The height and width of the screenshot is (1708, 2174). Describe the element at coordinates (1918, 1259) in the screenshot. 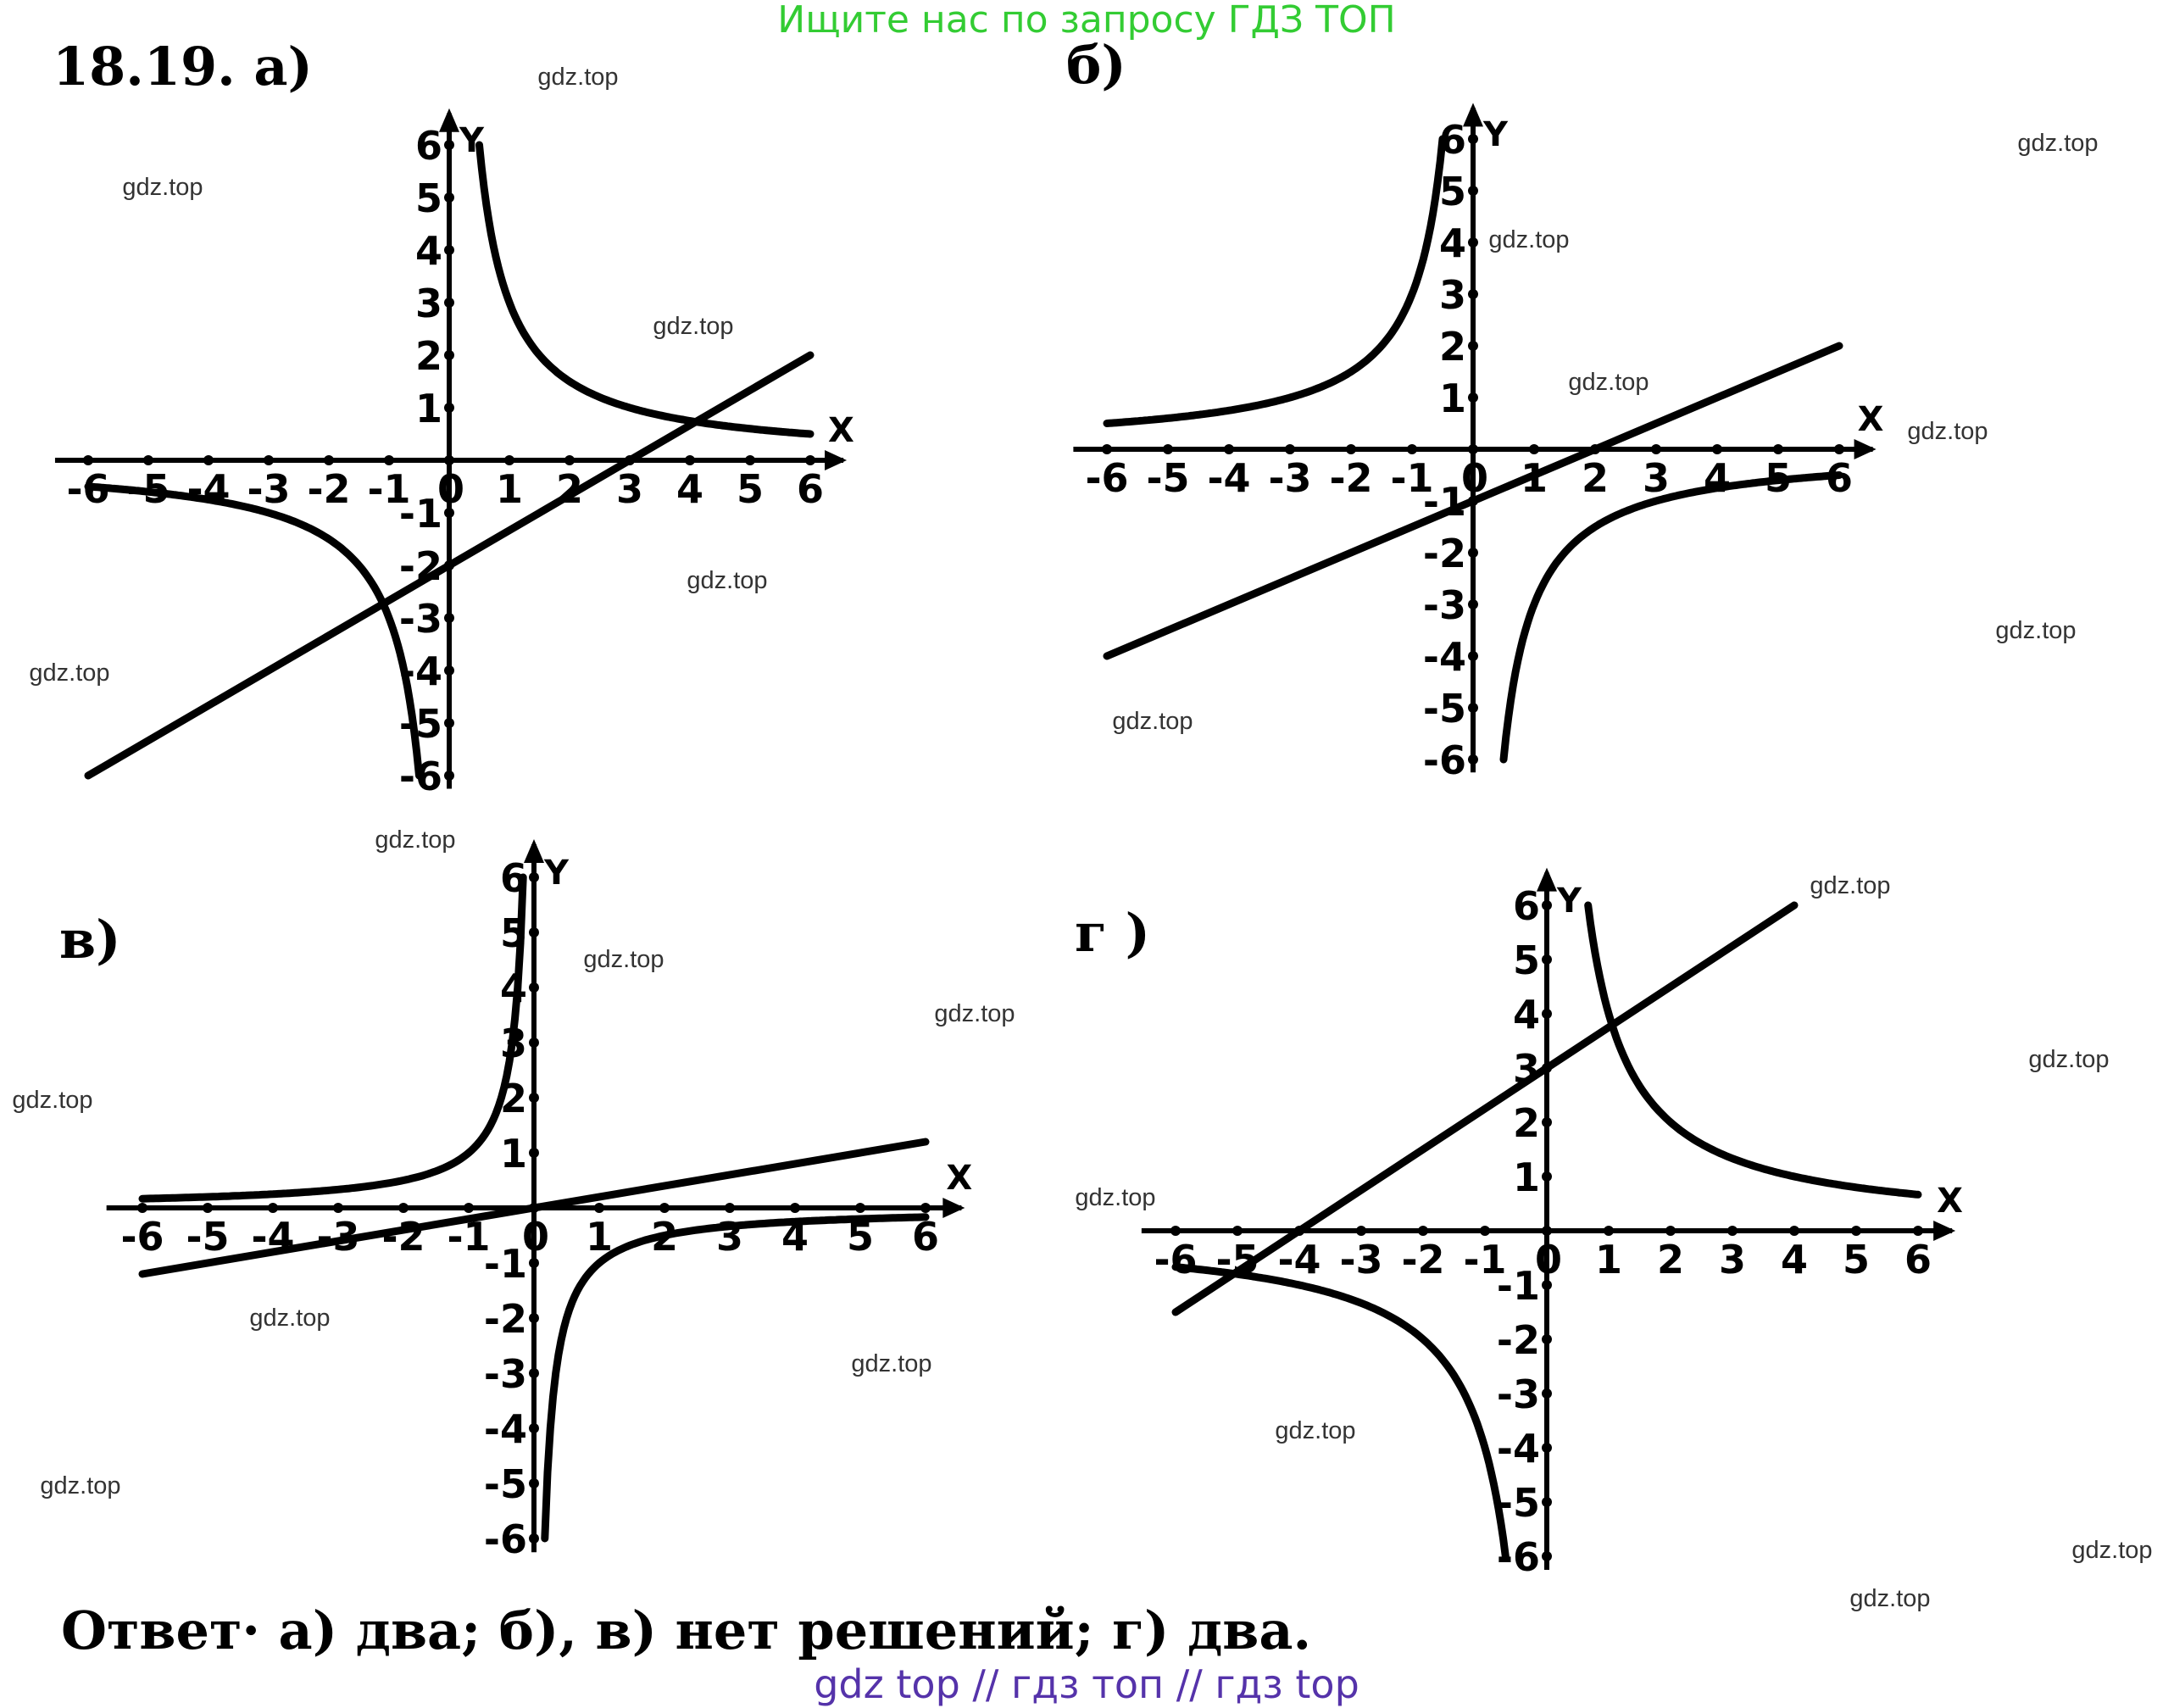

I see `x-tick-label: 6` at that location.